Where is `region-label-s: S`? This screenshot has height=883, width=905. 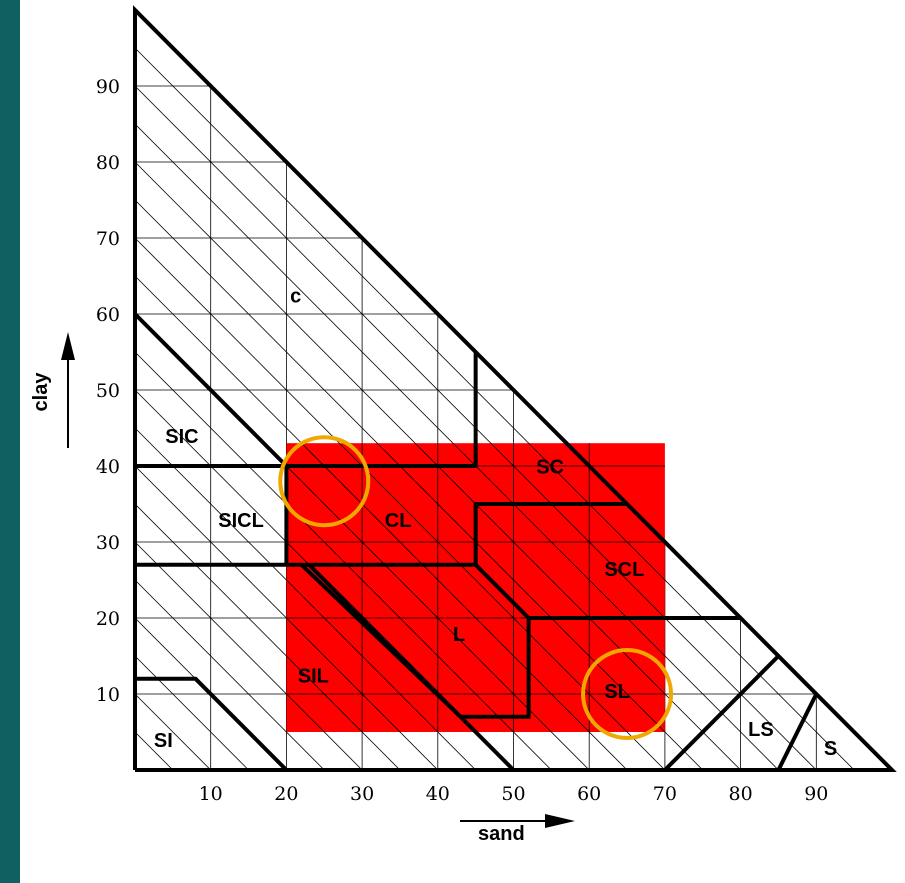 region-label-s: S is located at coordinates (830, 749).